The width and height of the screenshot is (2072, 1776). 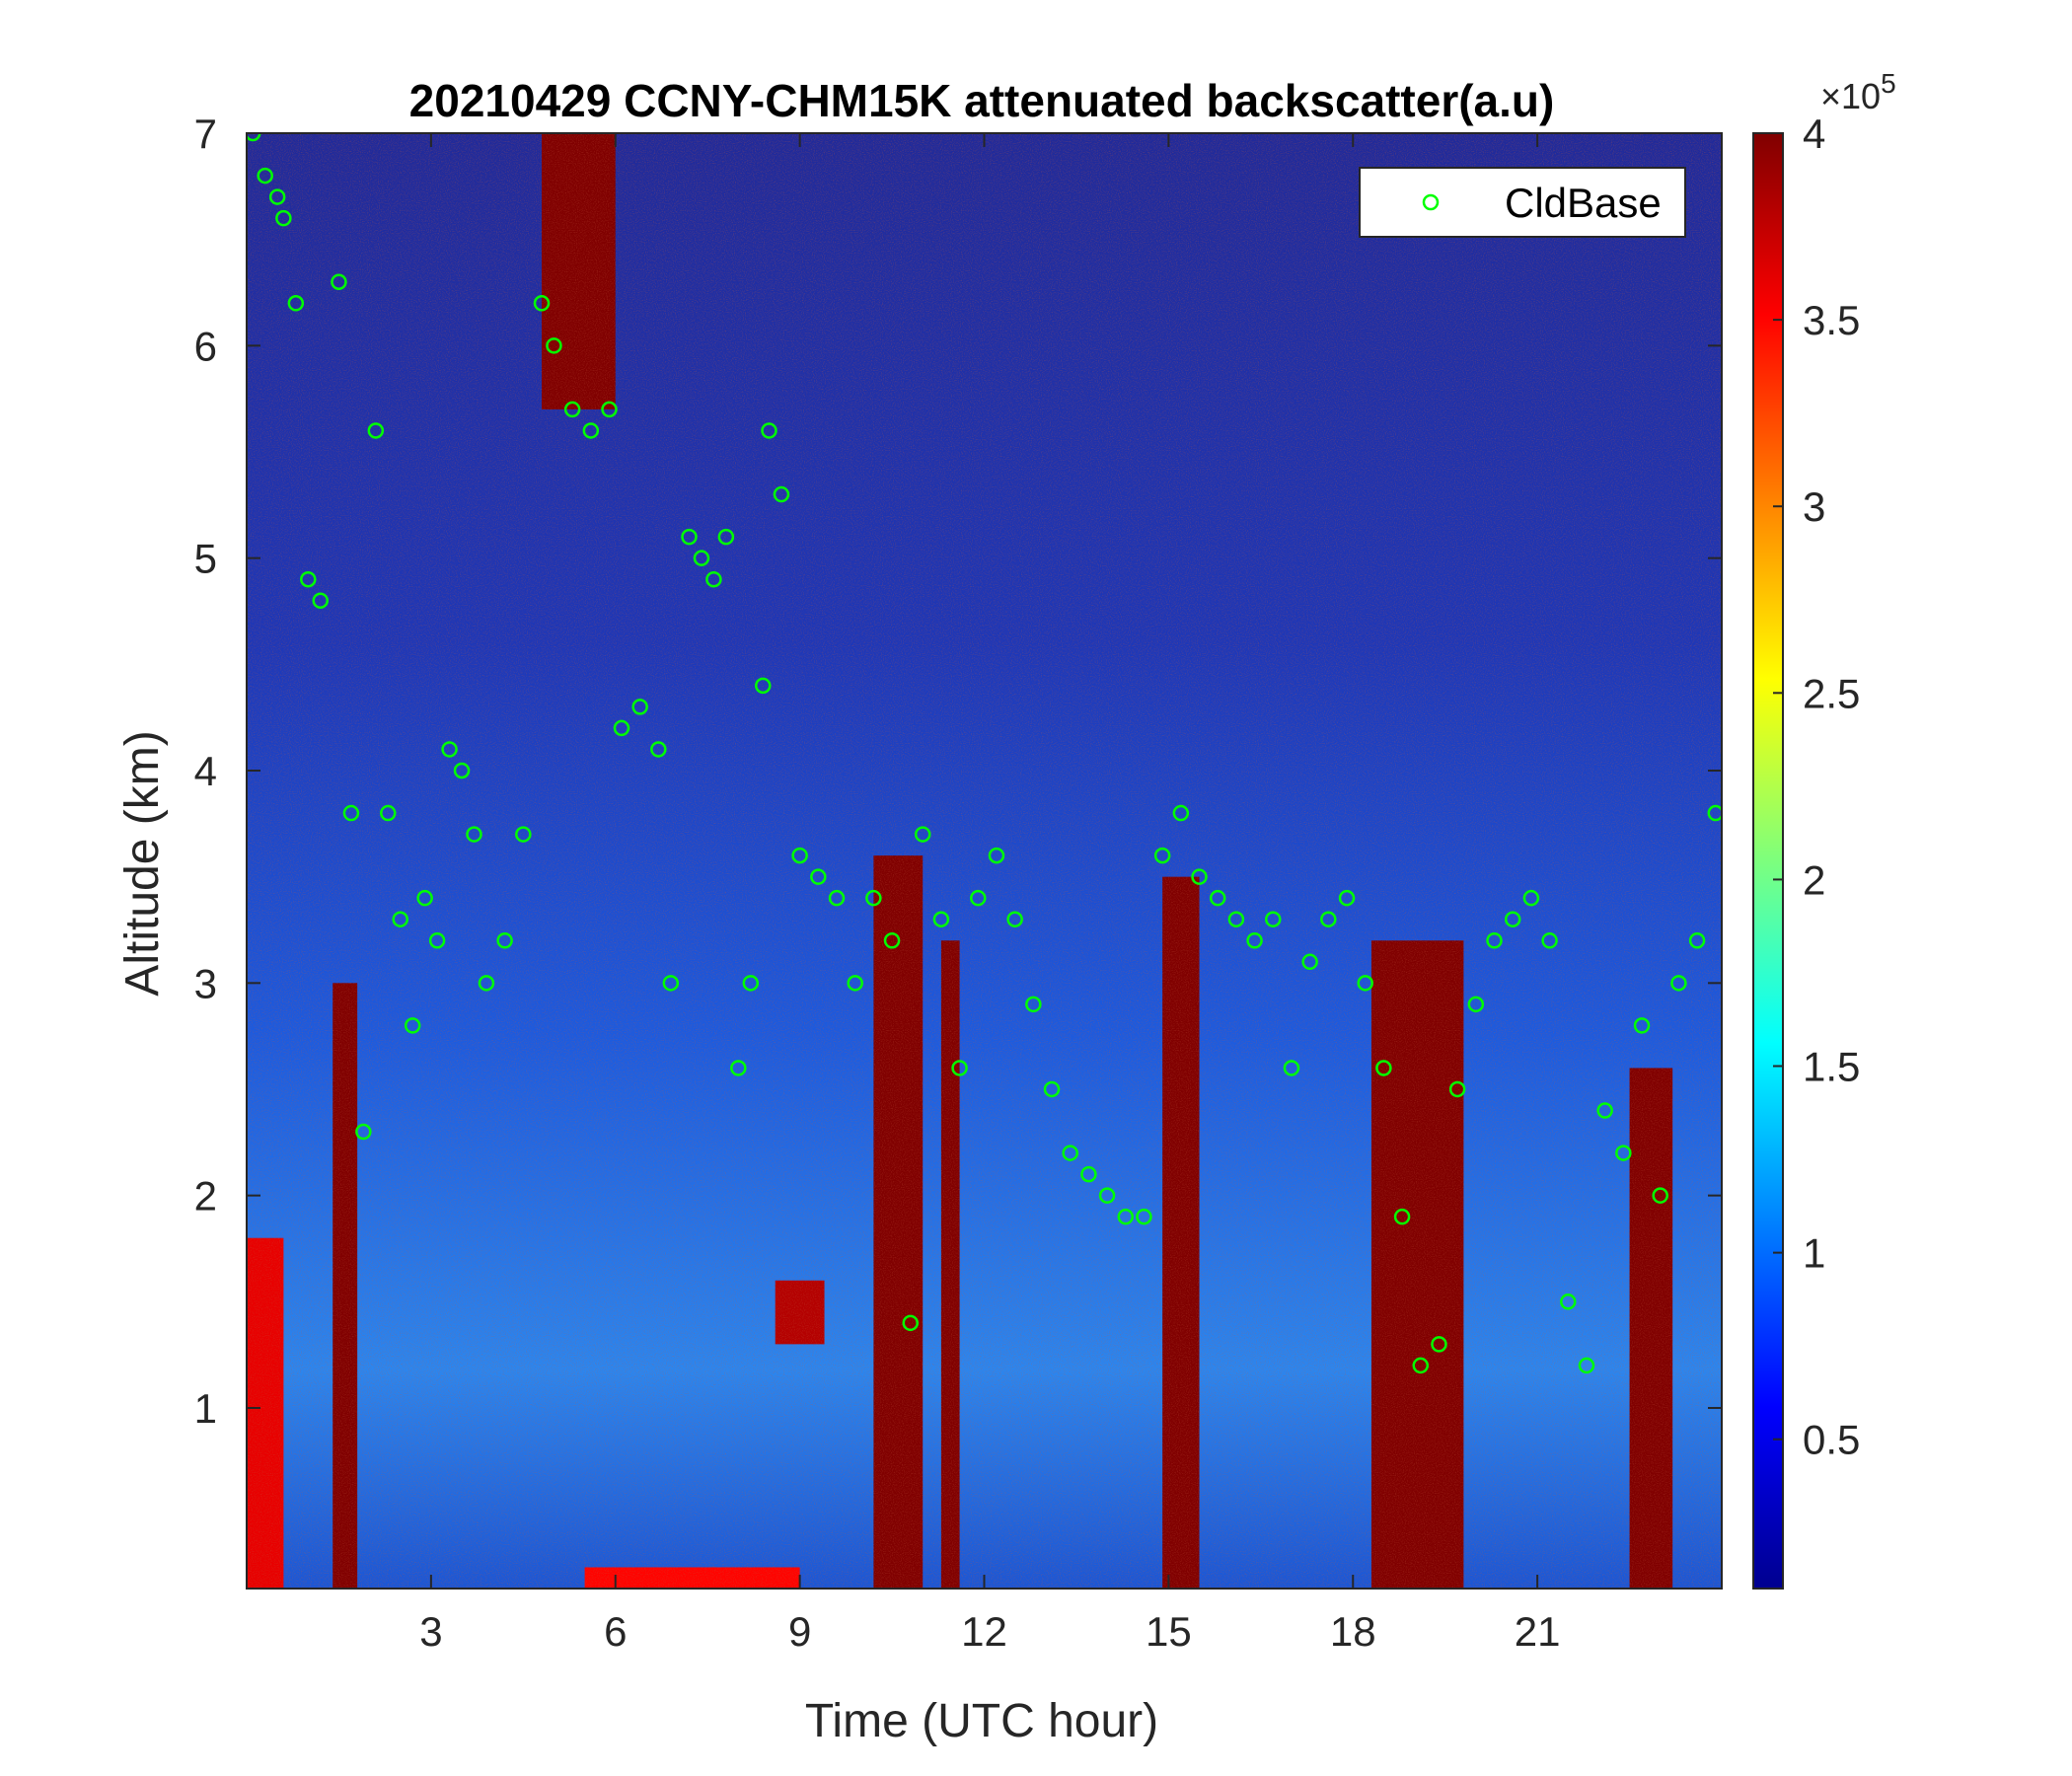 What do you see at coordinates (142, 863) in the screenshot?
I see `y-axis-label: Altitude (km)` at bounding box center [142, 863].